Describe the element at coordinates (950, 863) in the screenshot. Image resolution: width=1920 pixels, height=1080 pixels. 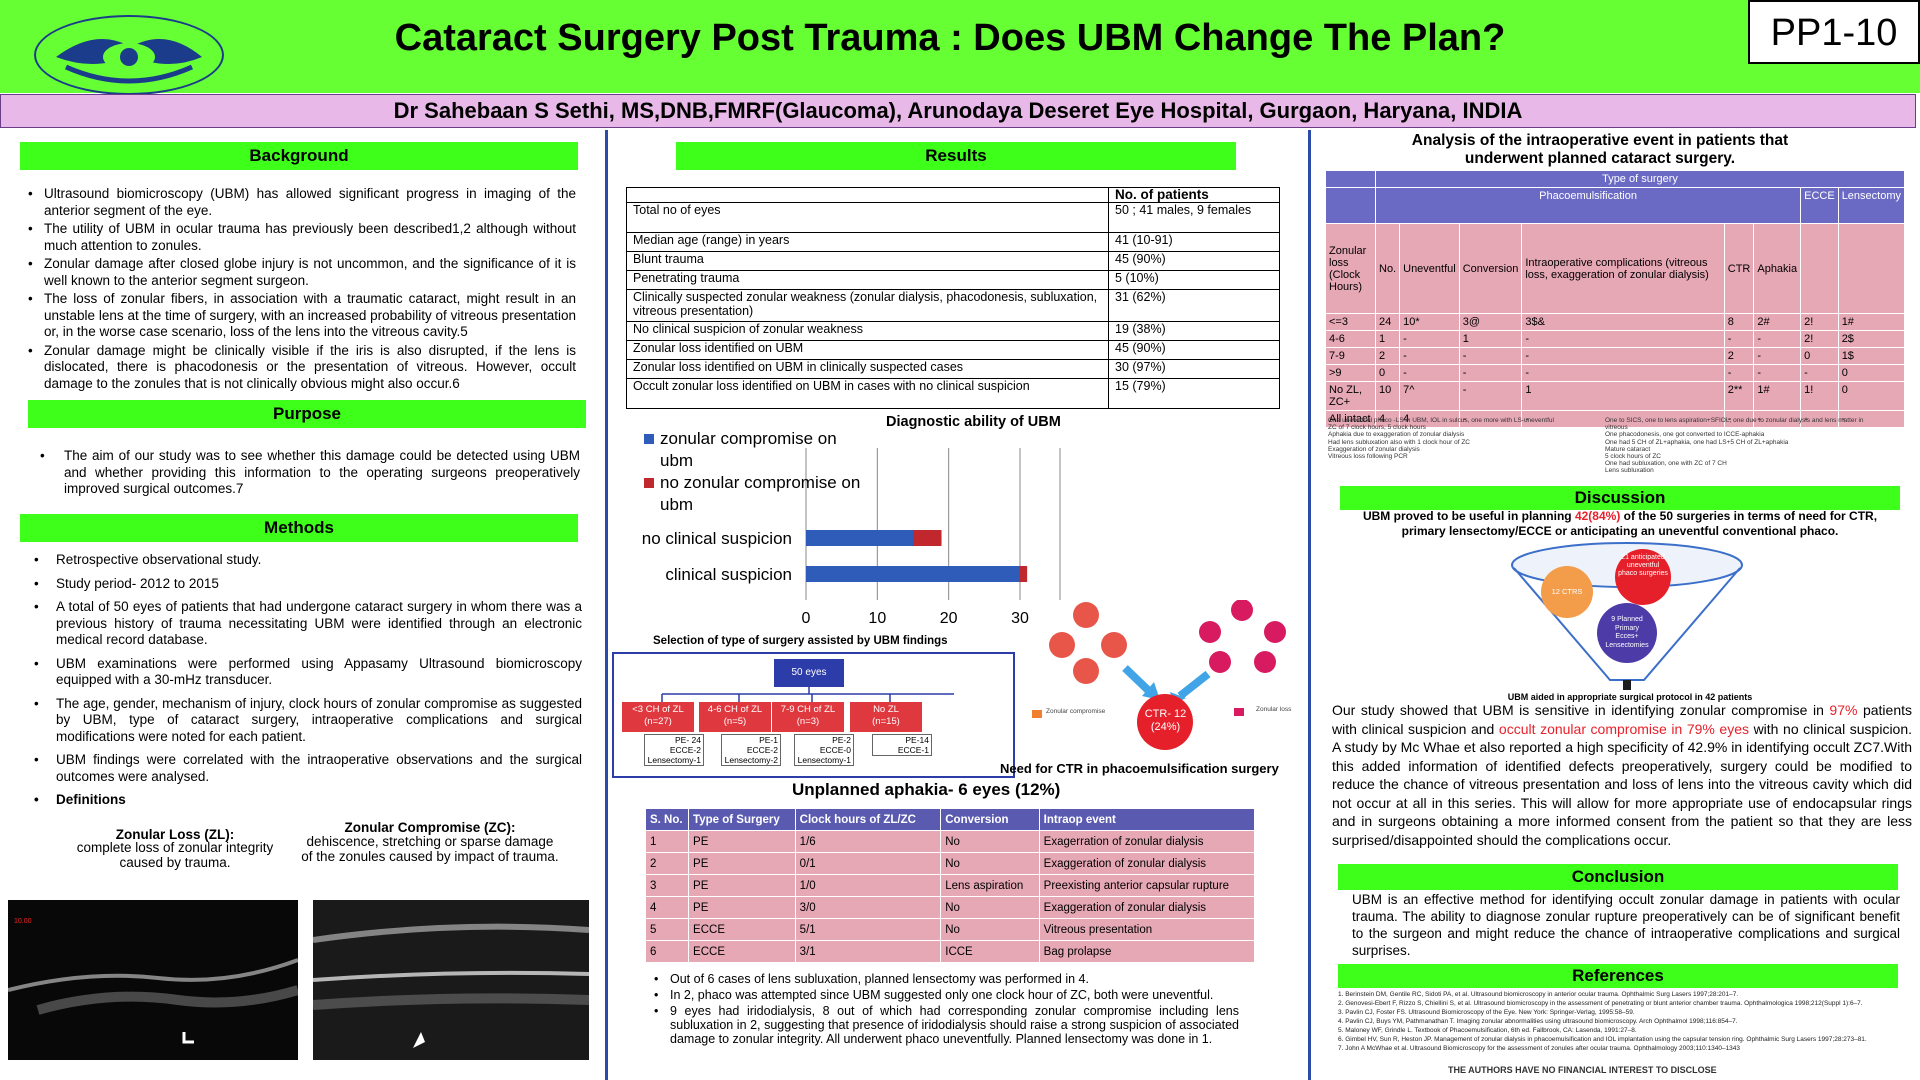
I see `table-row: 2 PE 0/1 No Exaggeration of zonular dialysis` at that location.